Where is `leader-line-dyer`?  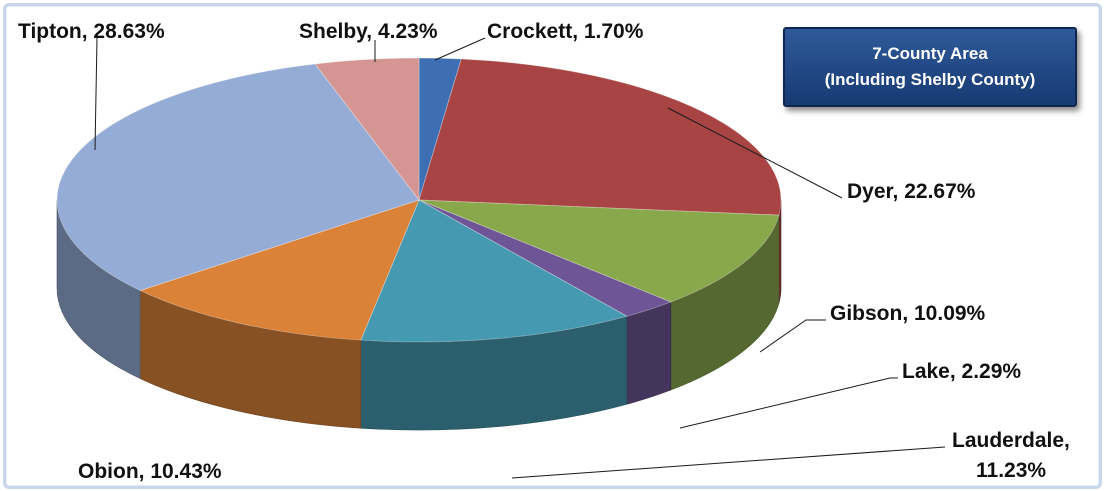 leader-line-dyer is located at coordinates (755, 153).